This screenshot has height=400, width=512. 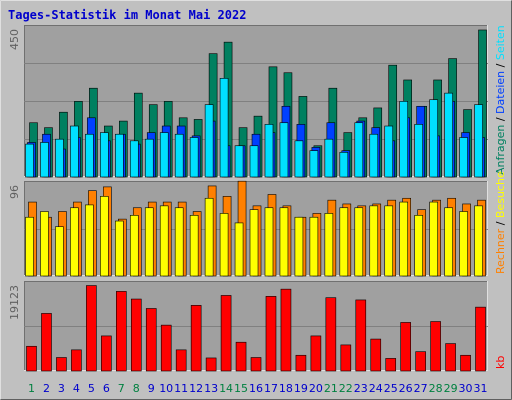 I want to click on x-tick-label: 8, so click(x=136, y=388).